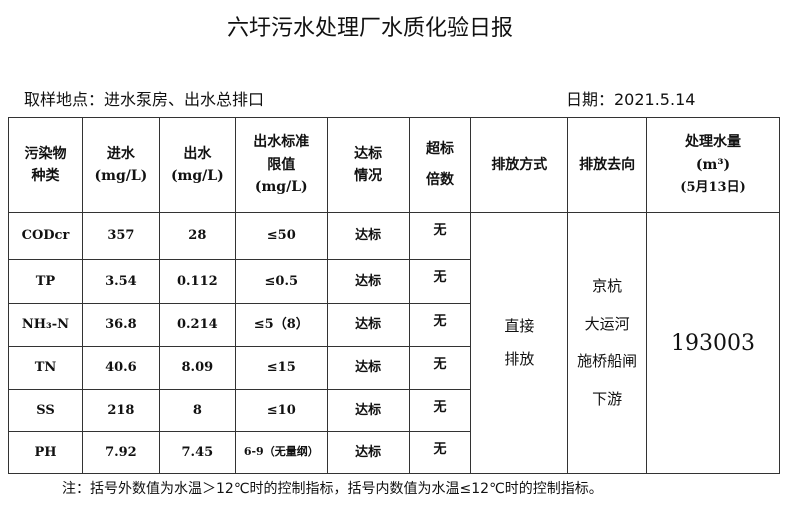 Image resolution: width=800 pixels, height=529 pixels. Describe the element at coordinates (281, 410) in the screenshot. I see `cell-limit: ≤10` at that location.